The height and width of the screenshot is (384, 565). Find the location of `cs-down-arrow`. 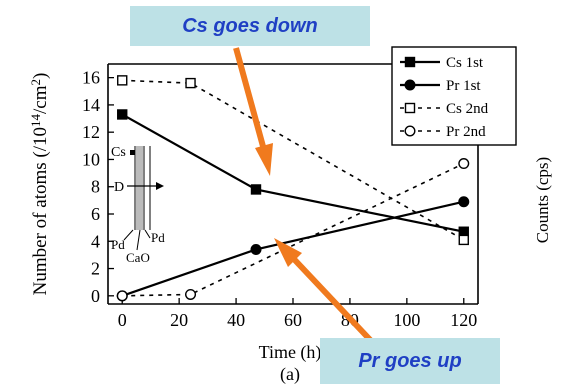

cs-down-arrow is located at coordinates (250, 99).